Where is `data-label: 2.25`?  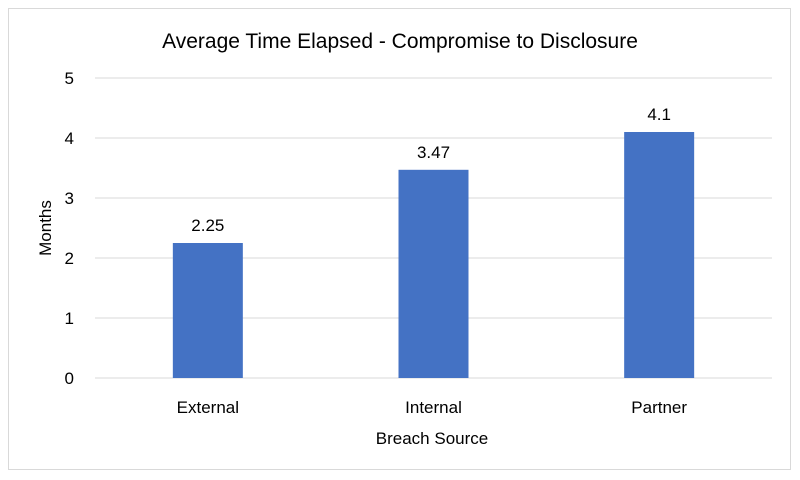
data-label: 2.25 is located at coordinates (207, 225).